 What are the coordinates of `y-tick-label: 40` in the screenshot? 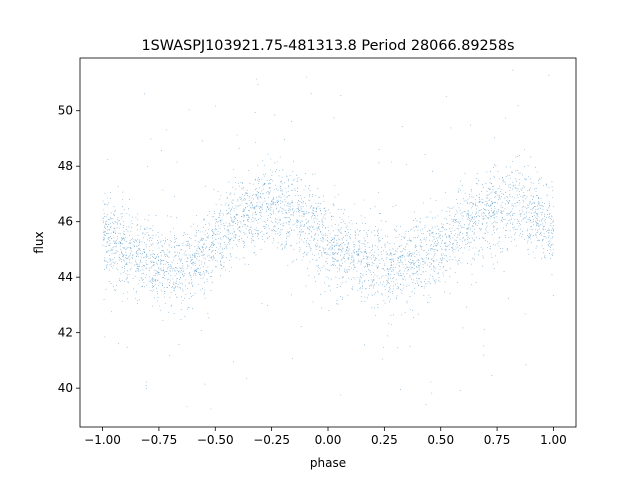 It's located at (65, 388).